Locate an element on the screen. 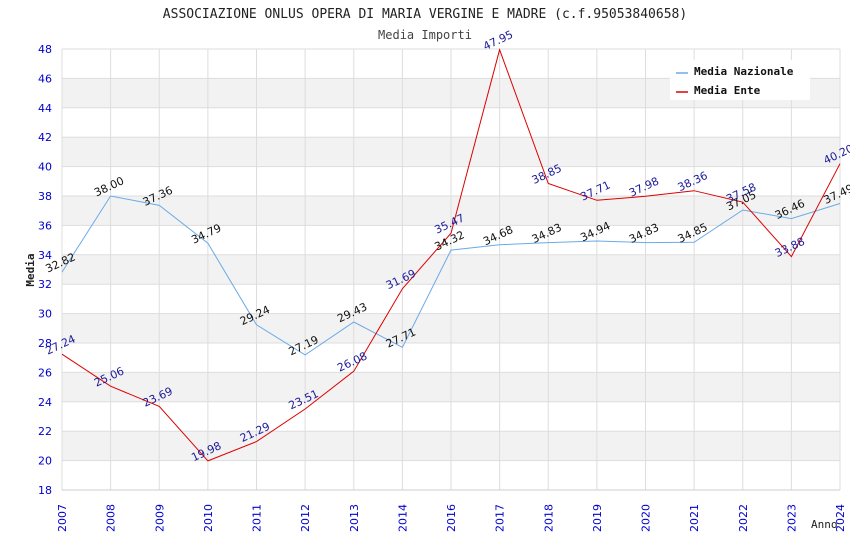  x-tick-label: 2021 is located at coordinates (694, 518).